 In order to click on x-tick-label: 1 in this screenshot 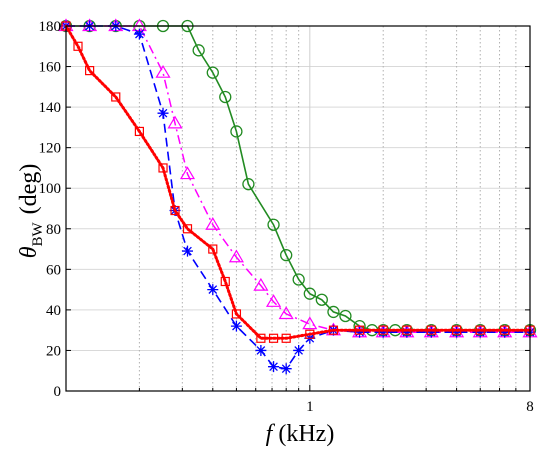, I will do `click(310, 407)`.